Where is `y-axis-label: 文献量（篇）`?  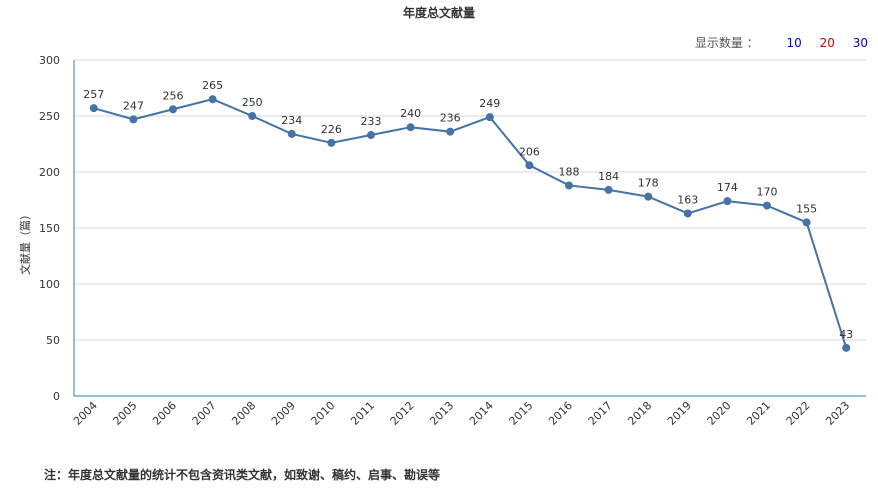
y-axis-label: 文献量（篇） is located at coordinates (25, 242).